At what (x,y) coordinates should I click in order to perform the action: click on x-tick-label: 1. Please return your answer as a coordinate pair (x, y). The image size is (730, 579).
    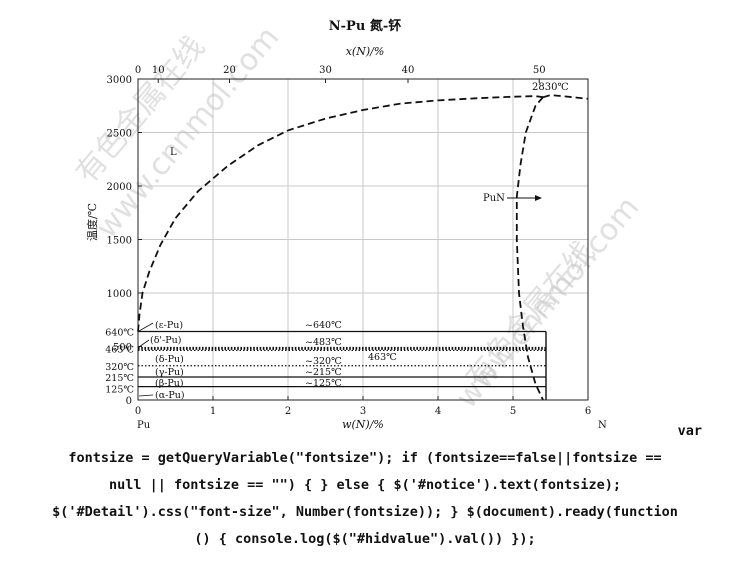
    Looking at the image, I should click on (213, 411).